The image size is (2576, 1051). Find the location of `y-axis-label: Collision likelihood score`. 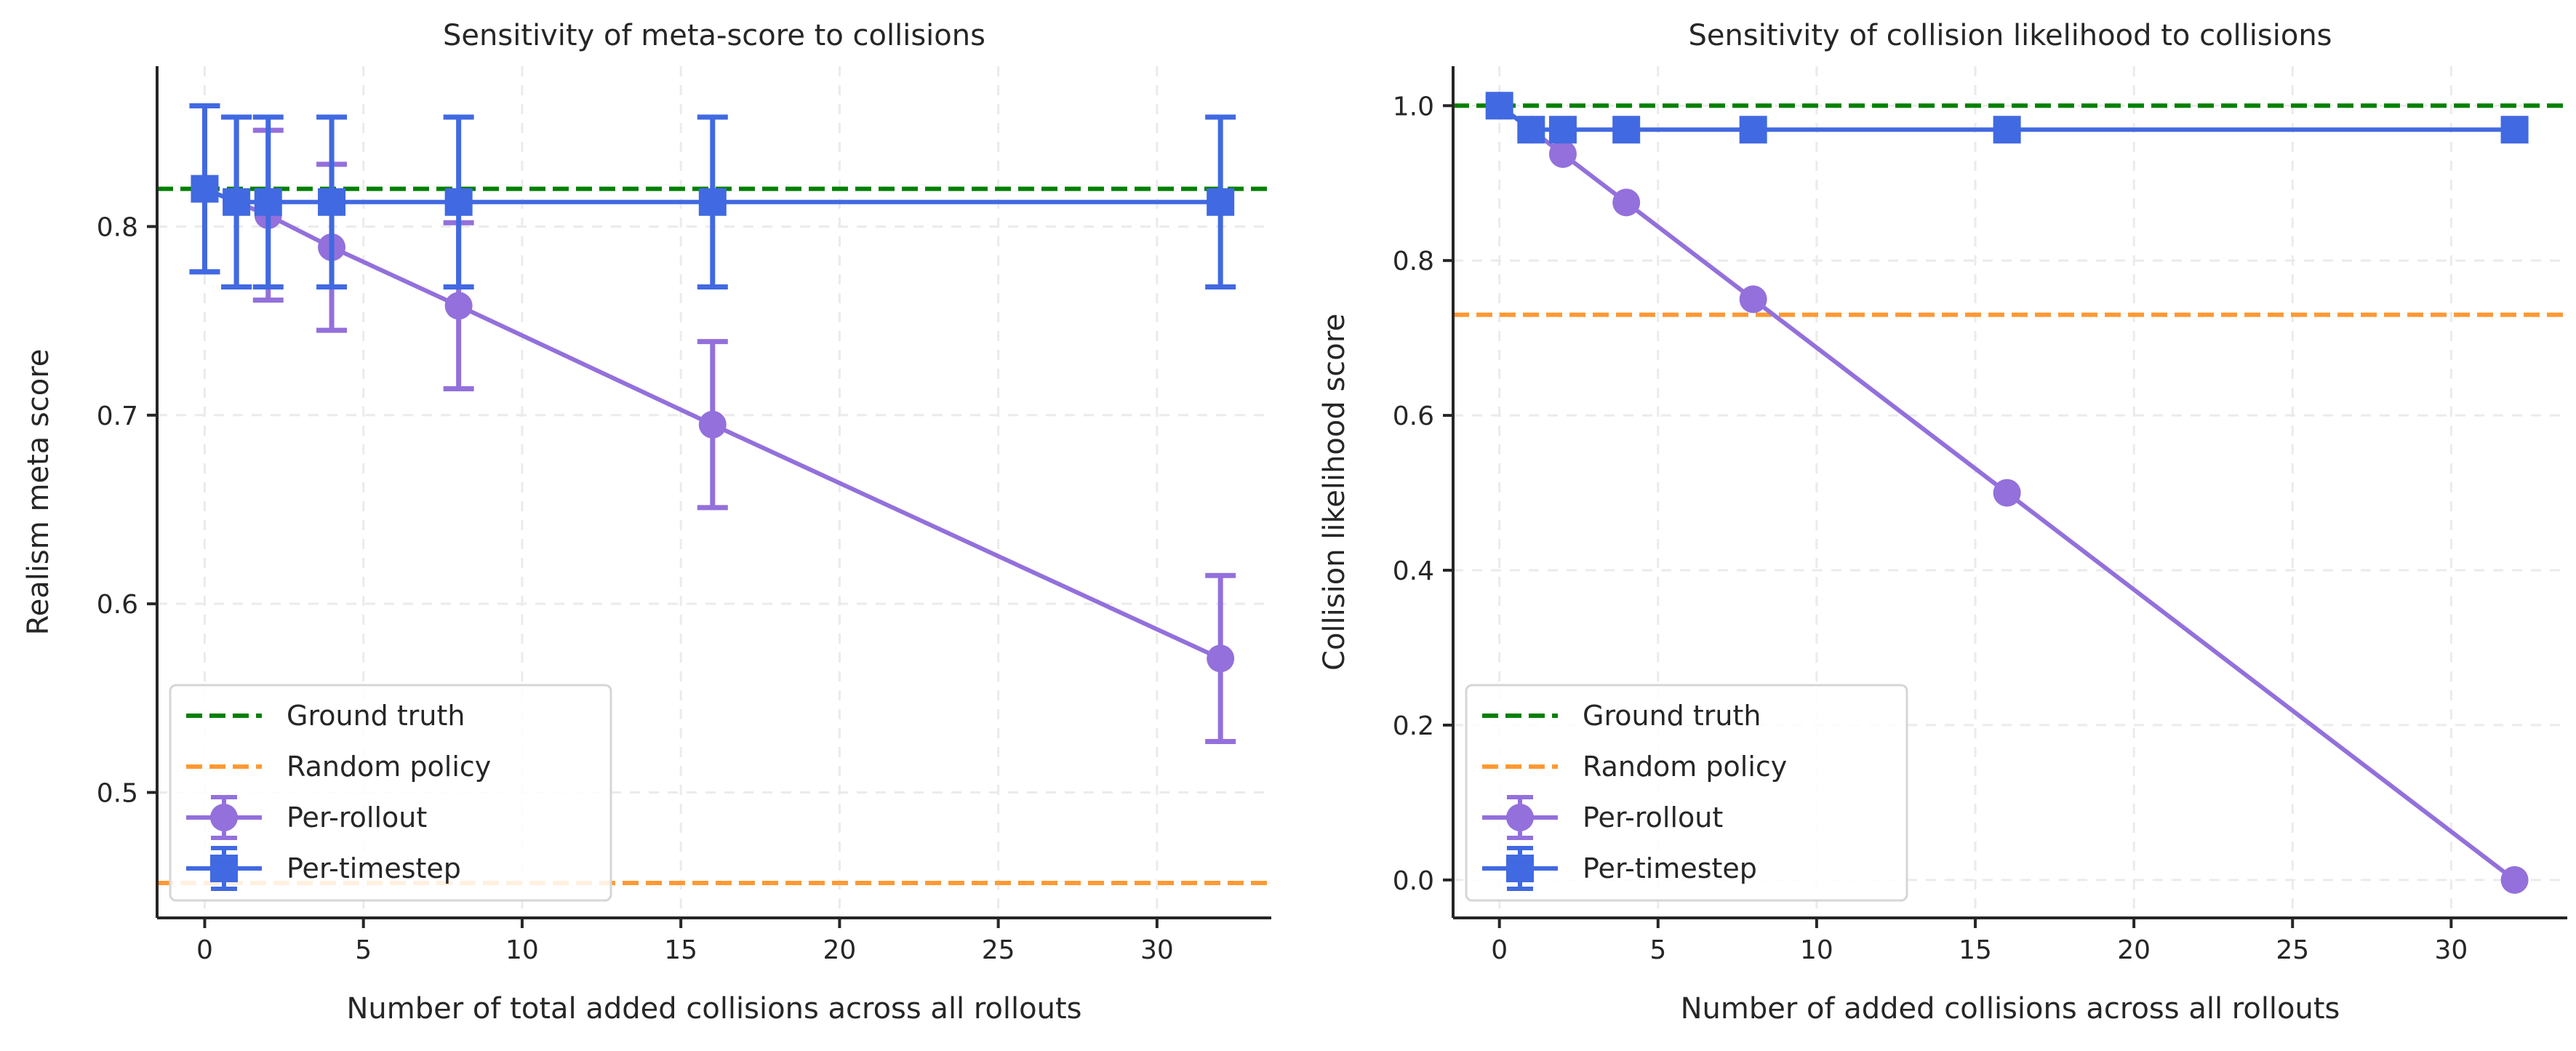

y-axis-label: Collision likelihood score is located at coordinates (1334, 492).